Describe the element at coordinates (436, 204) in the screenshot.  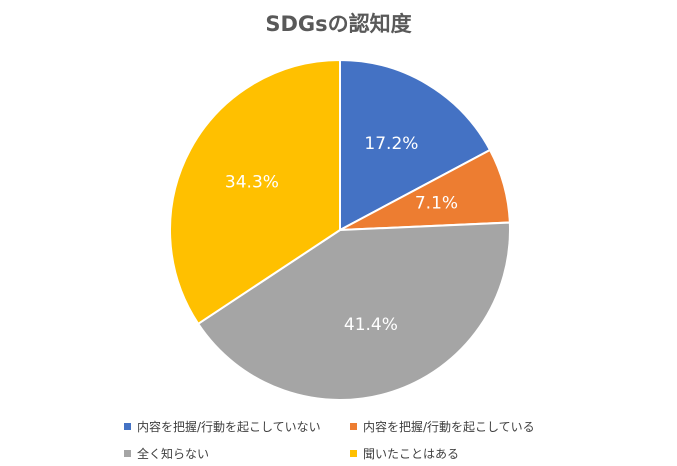
I see `slice-label-1: 7.1%` at that location.